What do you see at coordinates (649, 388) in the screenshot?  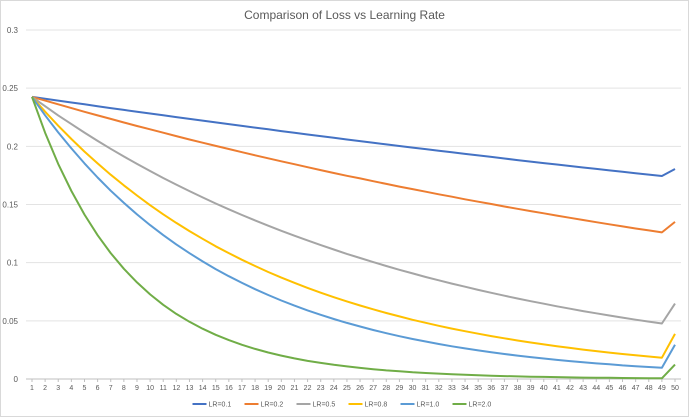 I see `x-tick-label: 48` at bounding box center [649, 388].